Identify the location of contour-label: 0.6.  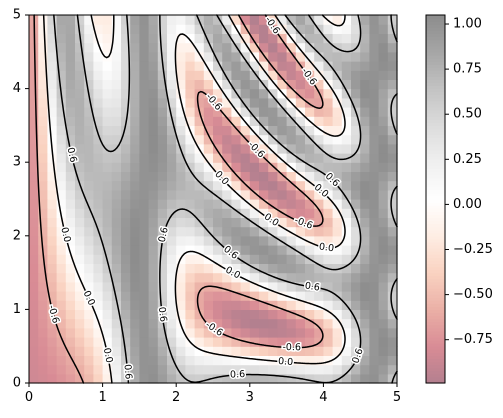
(238, 375).